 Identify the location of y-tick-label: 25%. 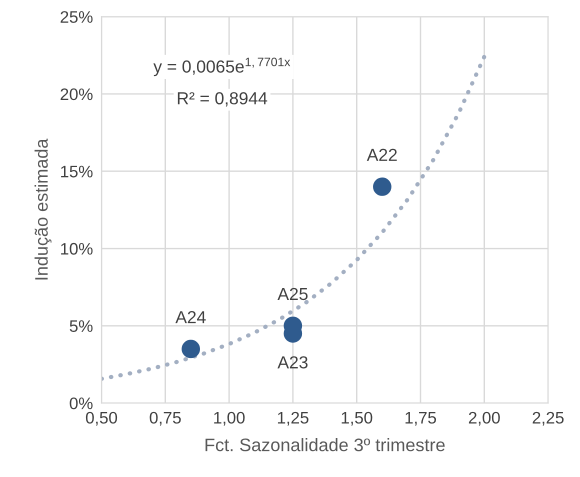
(76, 17).